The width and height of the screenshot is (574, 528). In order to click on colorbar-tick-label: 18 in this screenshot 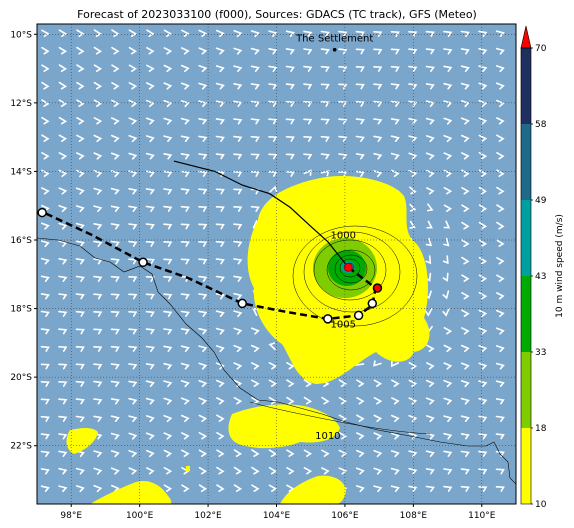, I will do `click(541, 429)`.